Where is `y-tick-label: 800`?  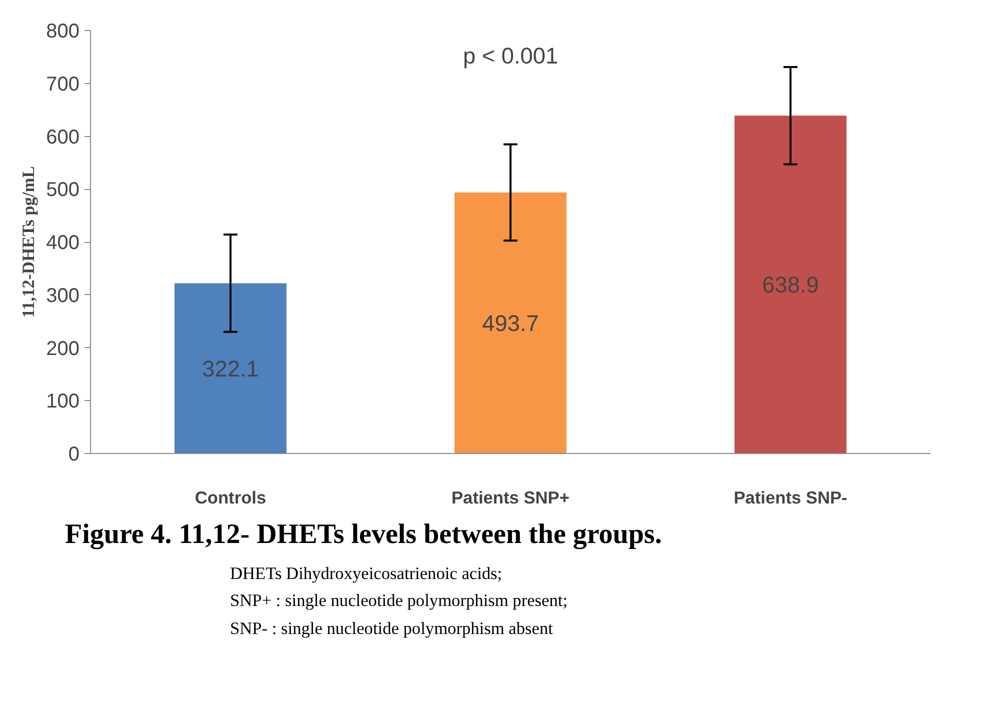 y-tick-label: 800 is located at coordinates (63, 31).